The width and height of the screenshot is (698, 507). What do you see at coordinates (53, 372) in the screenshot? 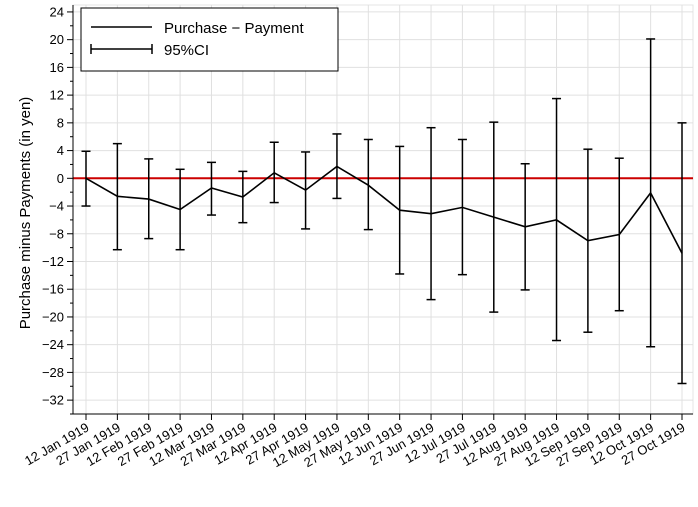
I see `y-tick-label: −28` at bounding box center [53, 372].